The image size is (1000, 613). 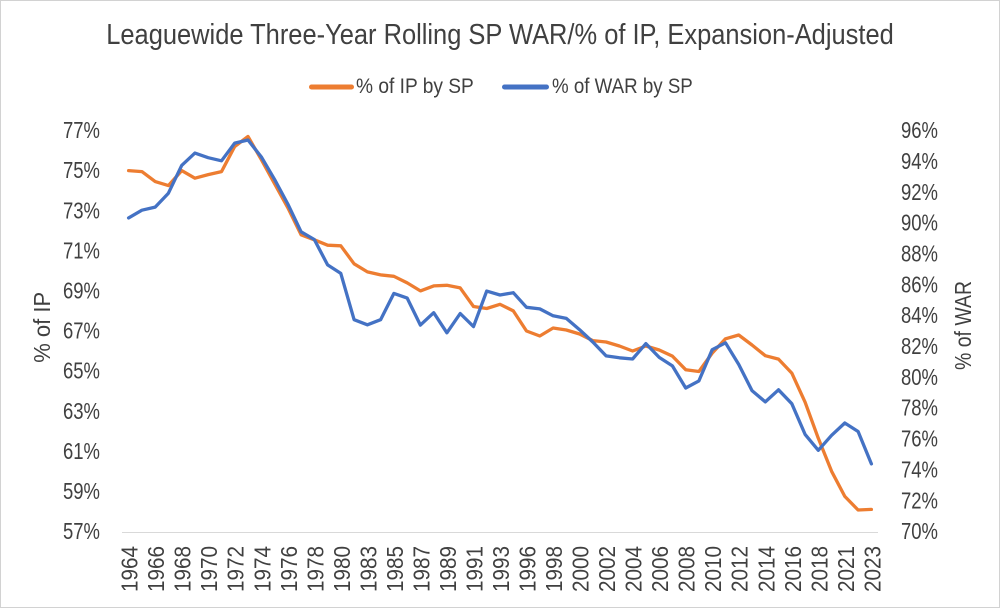 What do you see at coordinates (872, 569) in the screenshot?
I see `svg-text: 2023` at bounding box center [872, 569].